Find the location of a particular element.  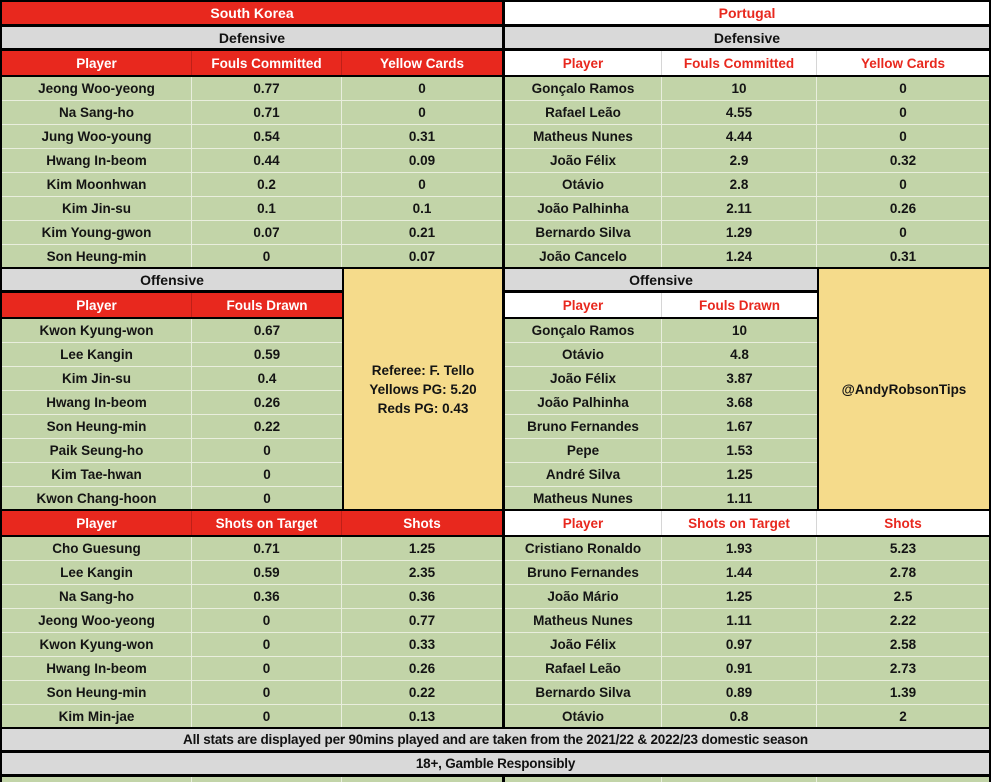

pt-shots-header: Player Shots on Target Shots is located at coordinates (747, 524).